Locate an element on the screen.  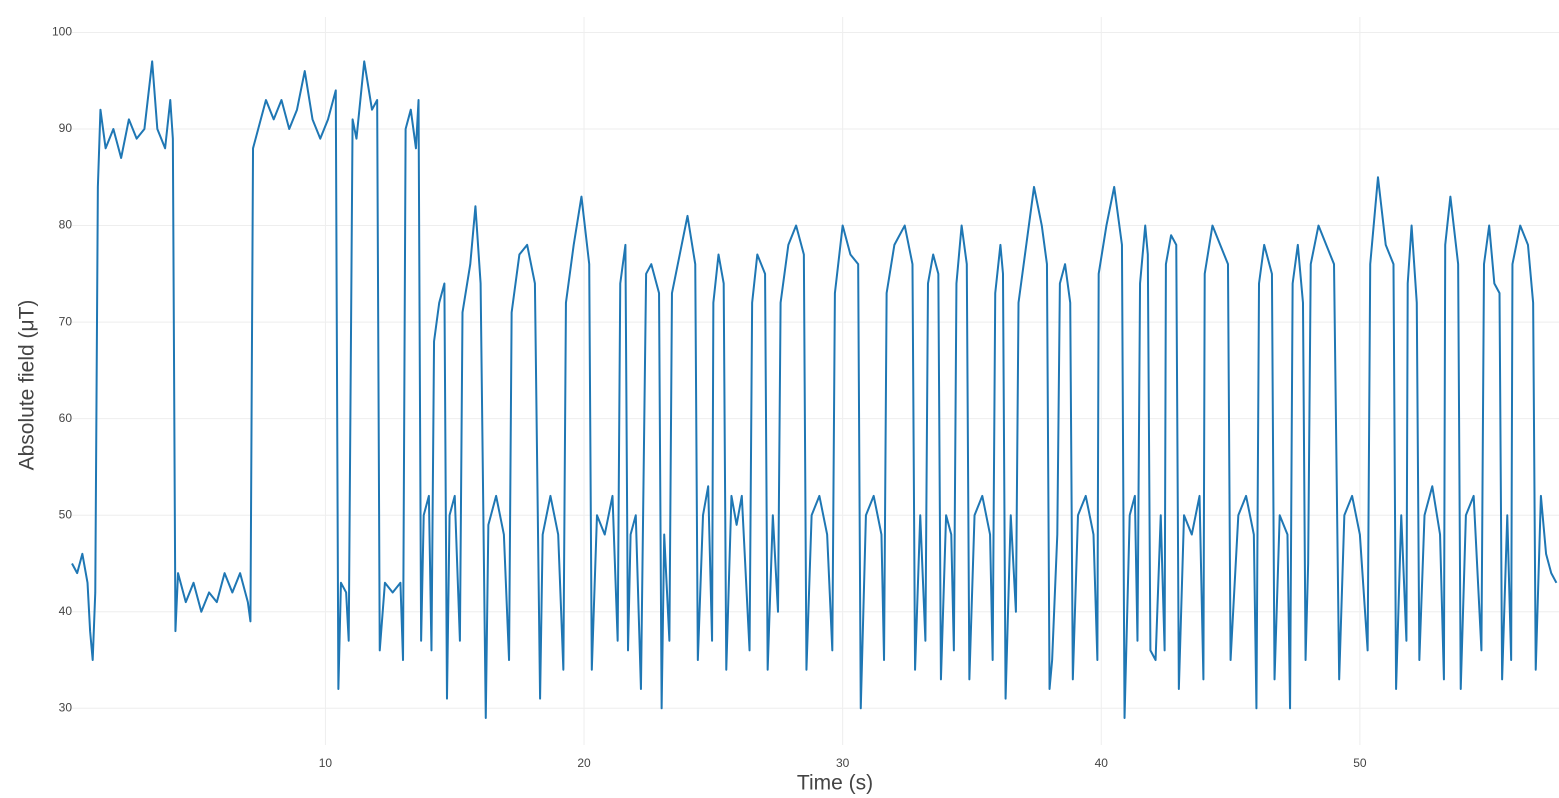
x-tick-label: 40 is located at coordinates (1102, 763).